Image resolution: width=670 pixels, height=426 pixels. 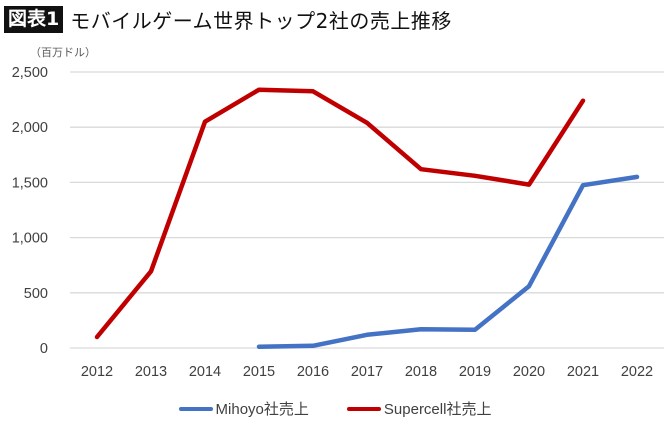 What do you see at coordinates (262, 409) in the screenshot?
I see `legend-label-mihoyo: Mihoyo社売上` at bounding box center [262, 409].